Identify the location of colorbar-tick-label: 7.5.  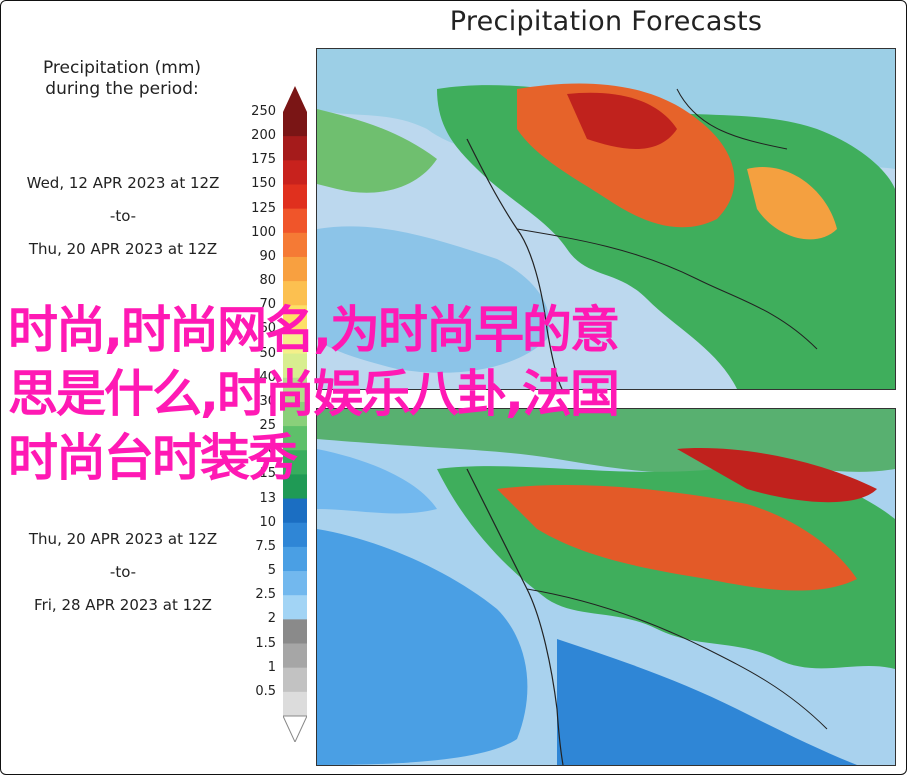
(265, 546).